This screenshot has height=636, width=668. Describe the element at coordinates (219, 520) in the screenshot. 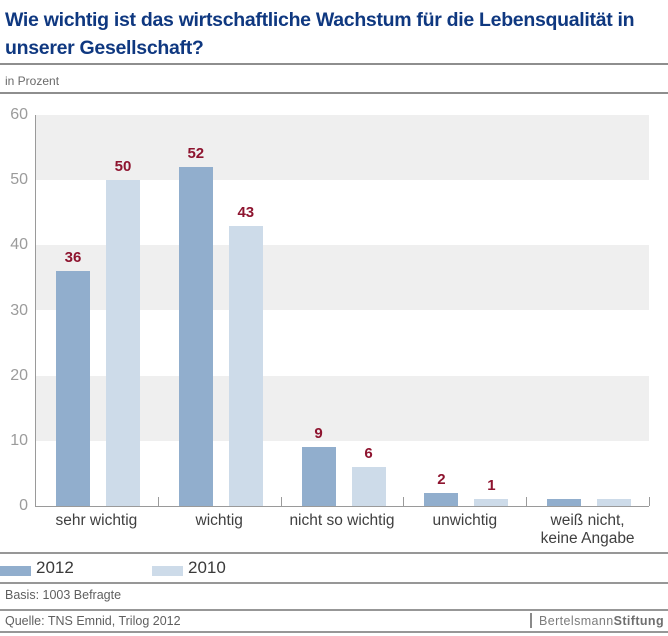

I see `category-label: wichtig` at that location.